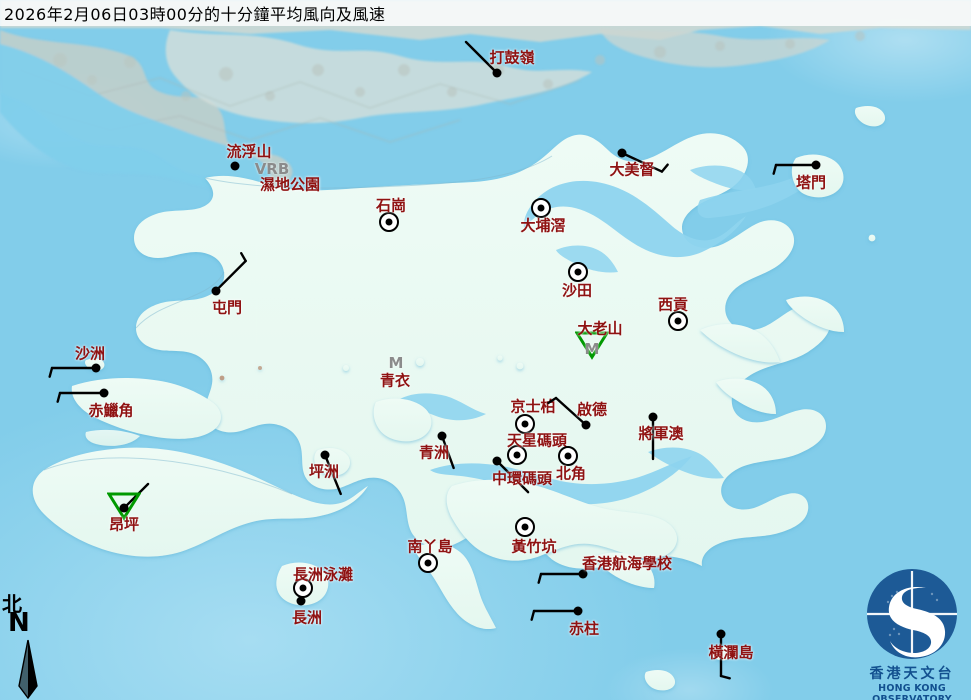  I want to click on station-label-青洲: 青洲, so click(434, 452).